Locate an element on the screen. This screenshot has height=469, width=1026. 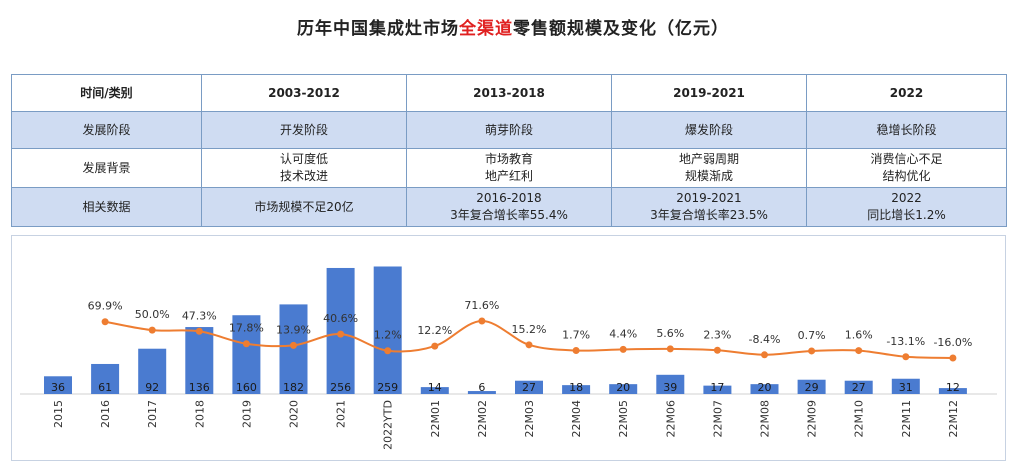
bar-value-label-22M10: 27 is located at coordinates (859, 387).